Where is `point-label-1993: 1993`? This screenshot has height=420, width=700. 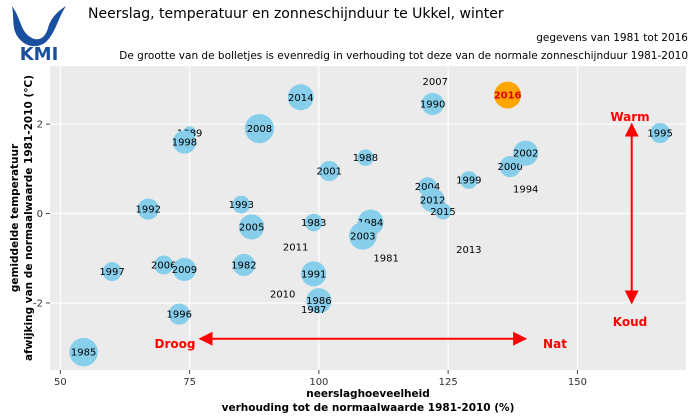
point-label-1993: 1993 is located at coordinates (241, 205).